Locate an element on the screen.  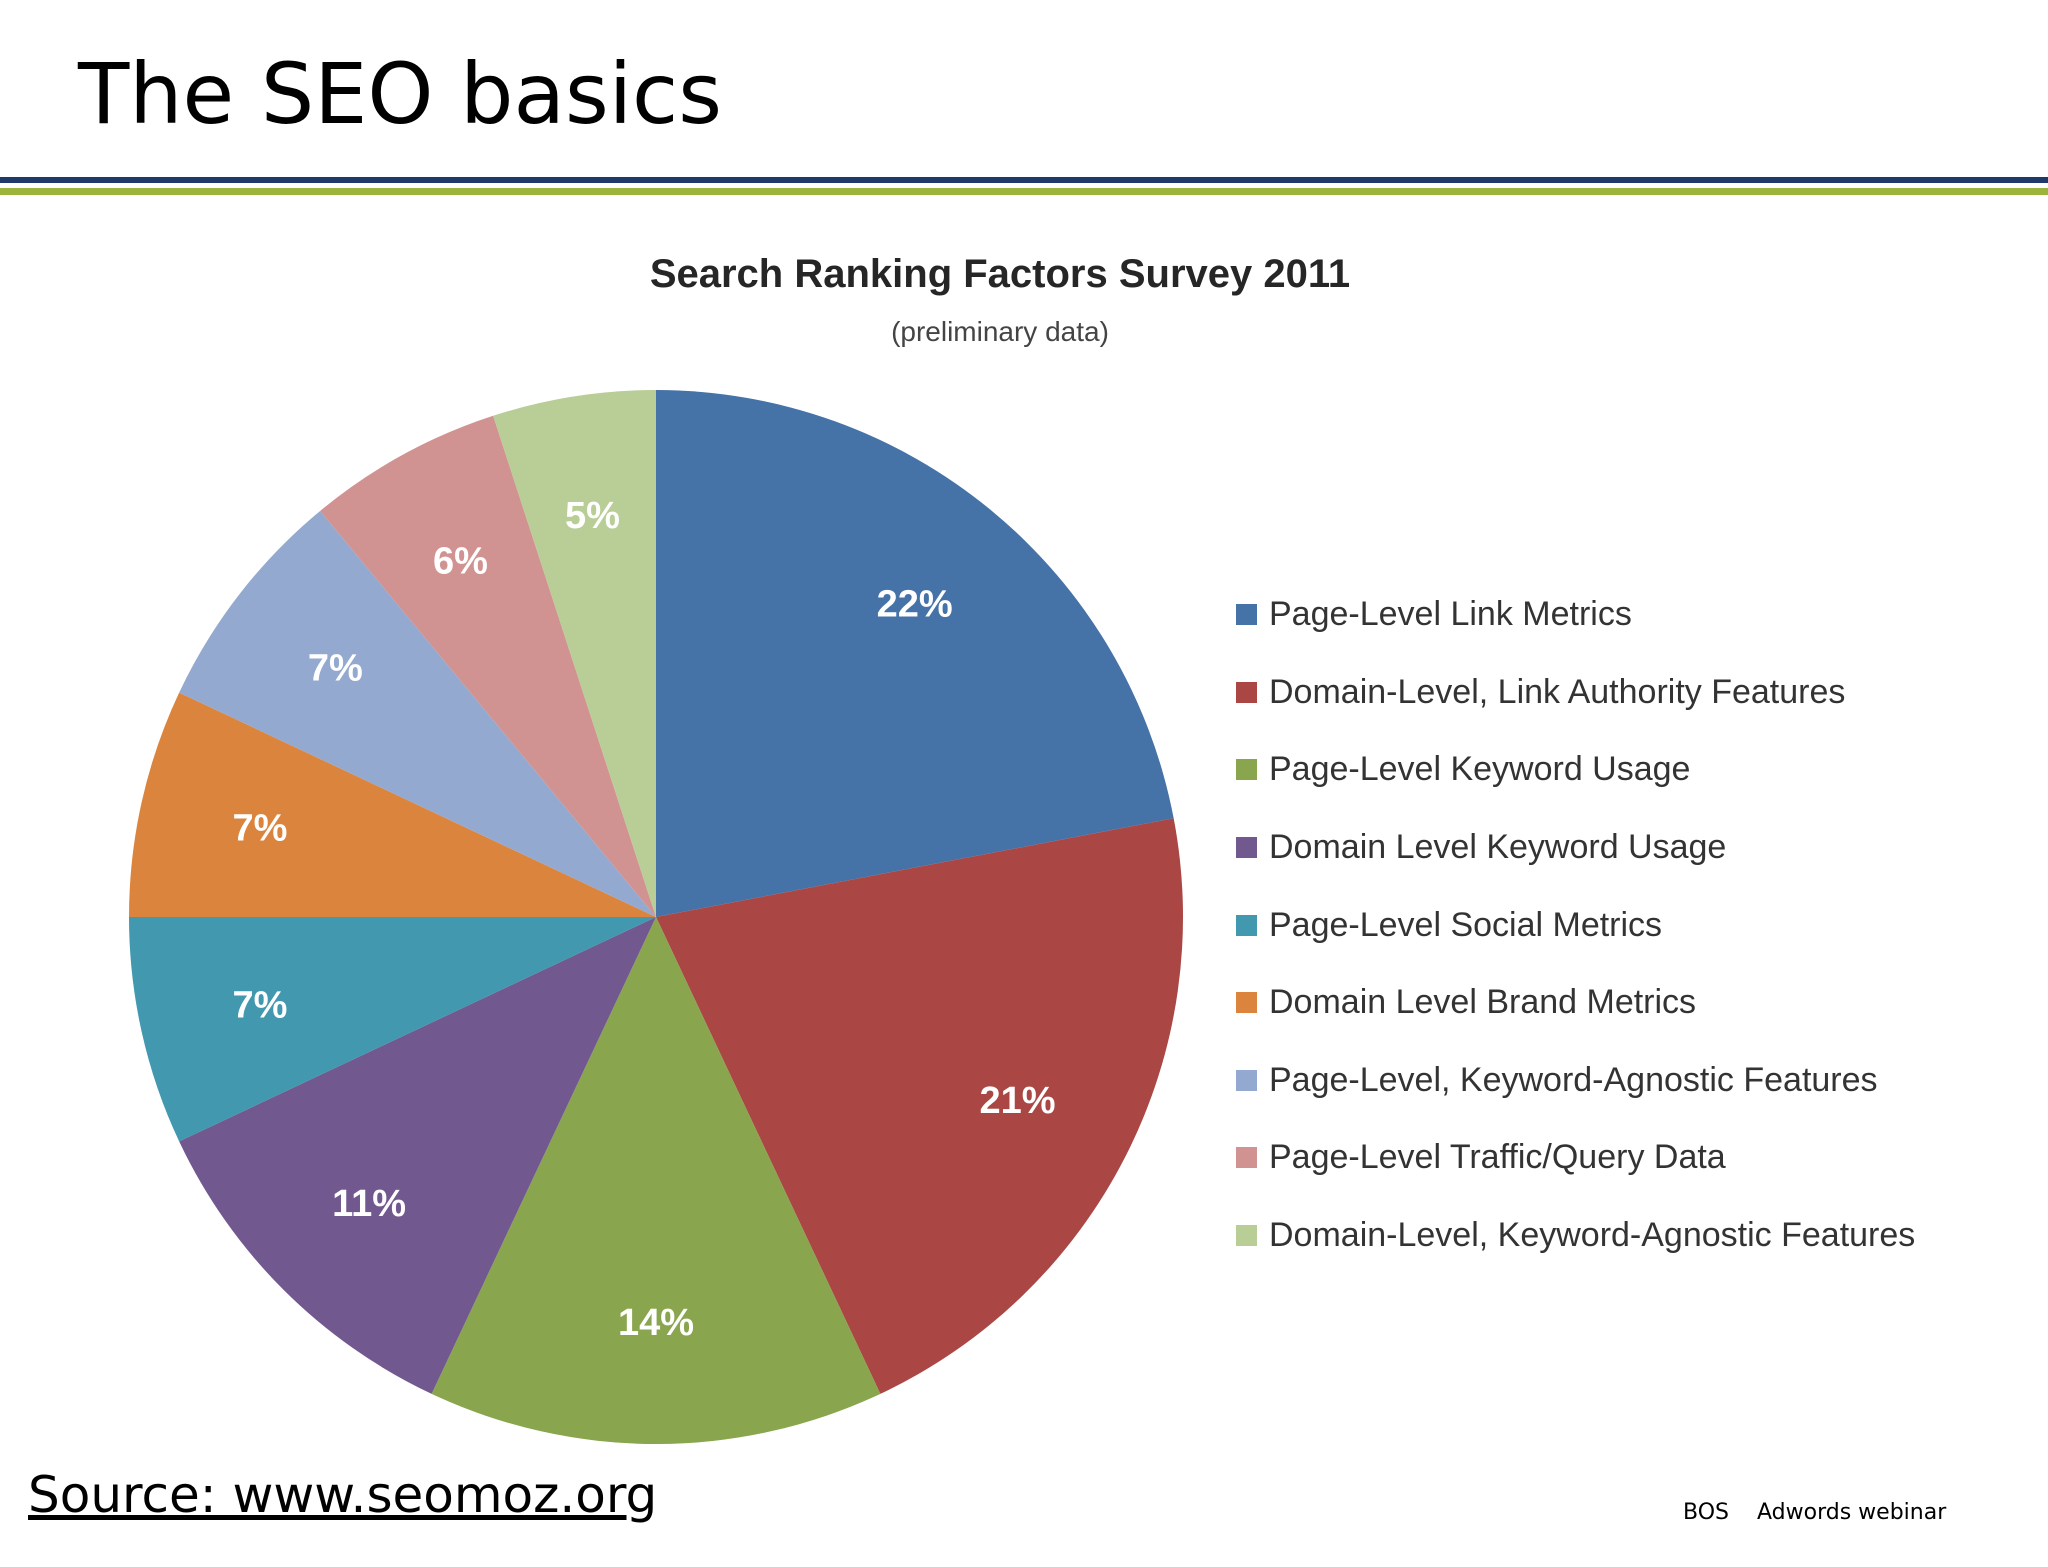
legend-item-domain-level-brand-metrics: Domain Level Brand Metrics is located at coordinates (1626, 1003).